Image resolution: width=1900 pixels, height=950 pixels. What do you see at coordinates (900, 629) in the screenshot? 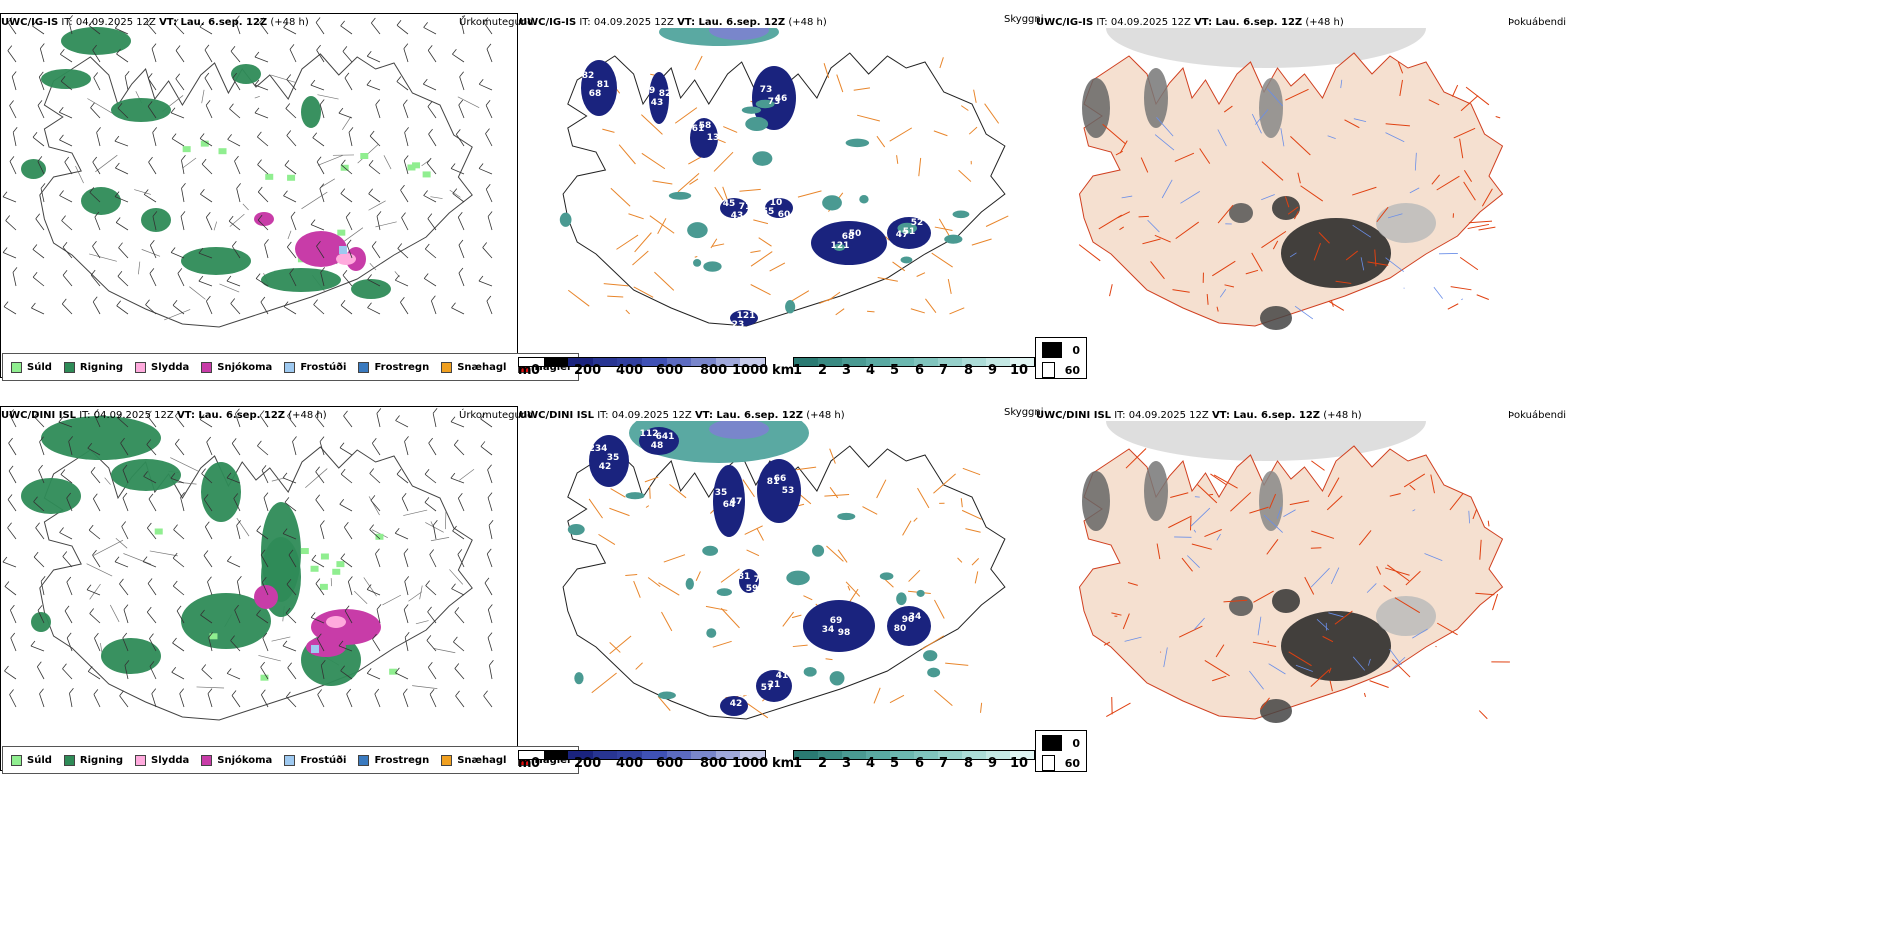
I see `visibility-label: 80` at bounding box center [900, 629].